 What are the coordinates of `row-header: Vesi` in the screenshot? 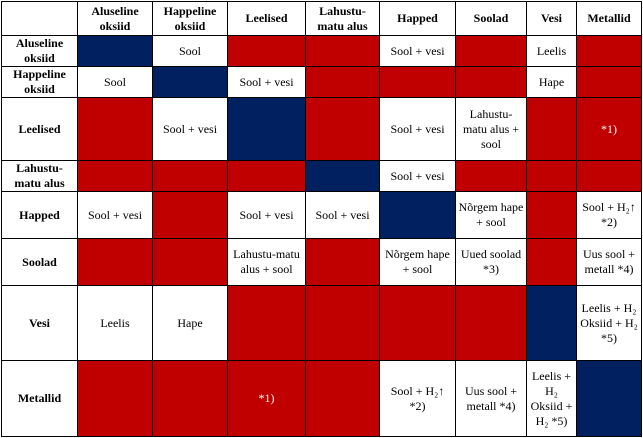 It's located at (39, 323).